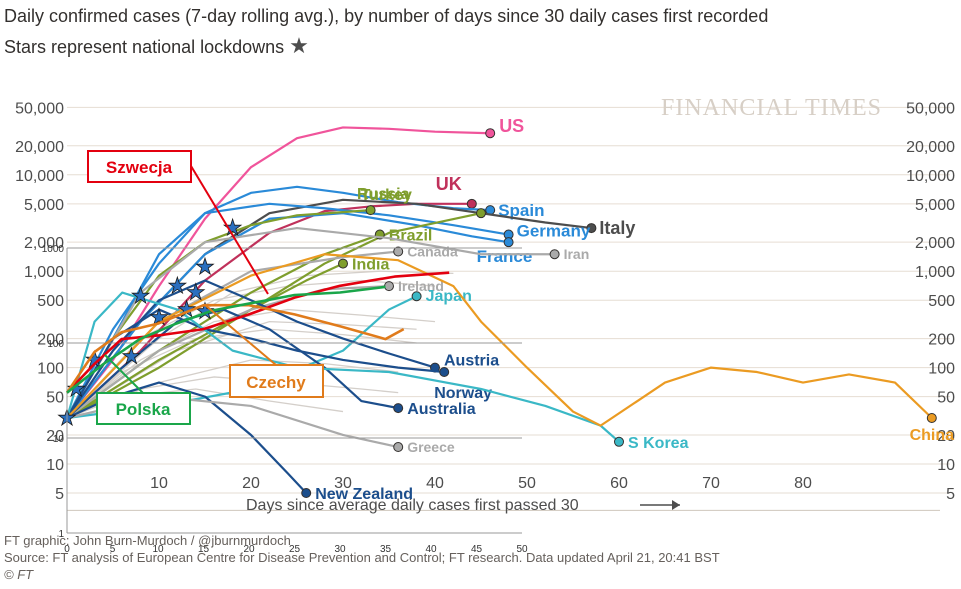 Image resolution: width=961 pixels, height=589 pixels. I want to click on chart-subtitle: Stars represent national lockdowns ★, so click(156, 46).